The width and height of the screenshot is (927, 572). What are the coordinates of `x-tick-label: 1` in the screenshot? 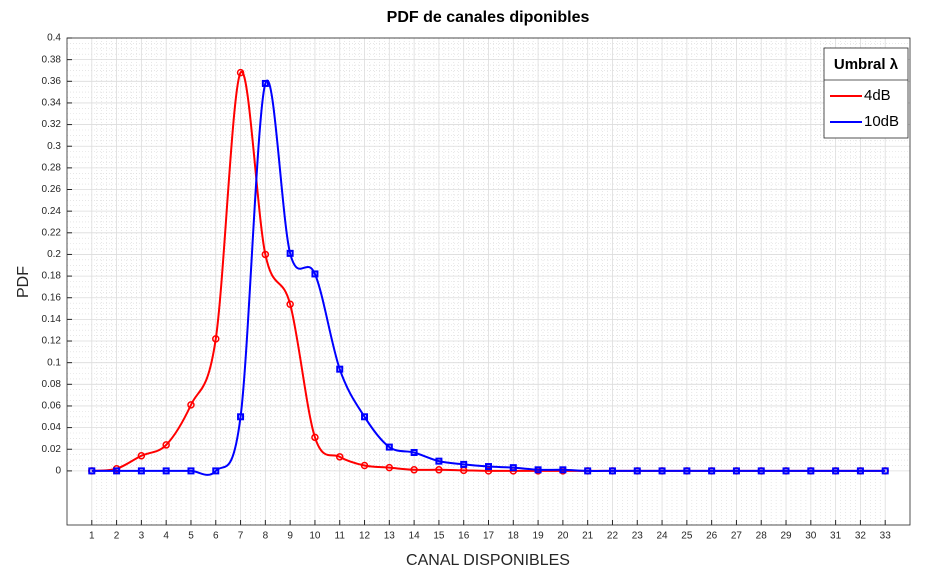 It's located at (92, 536).